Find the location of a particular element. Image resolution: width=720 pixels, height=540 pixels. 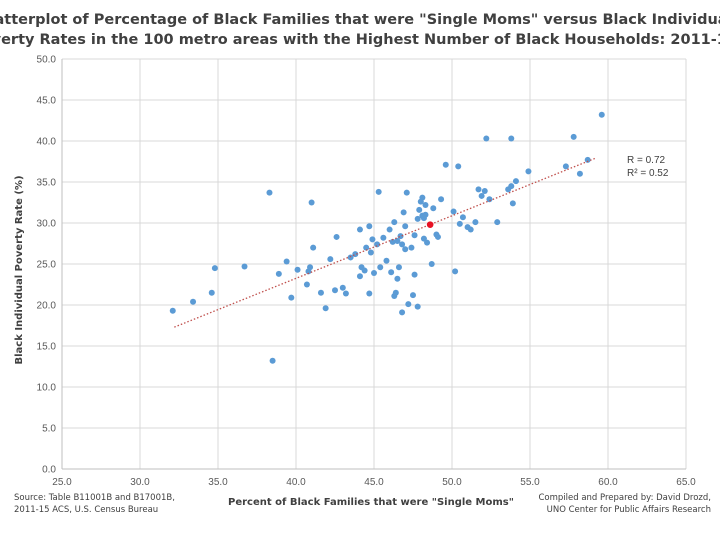

y-tick-label: 20.0 is located at coordinates (47, 306).